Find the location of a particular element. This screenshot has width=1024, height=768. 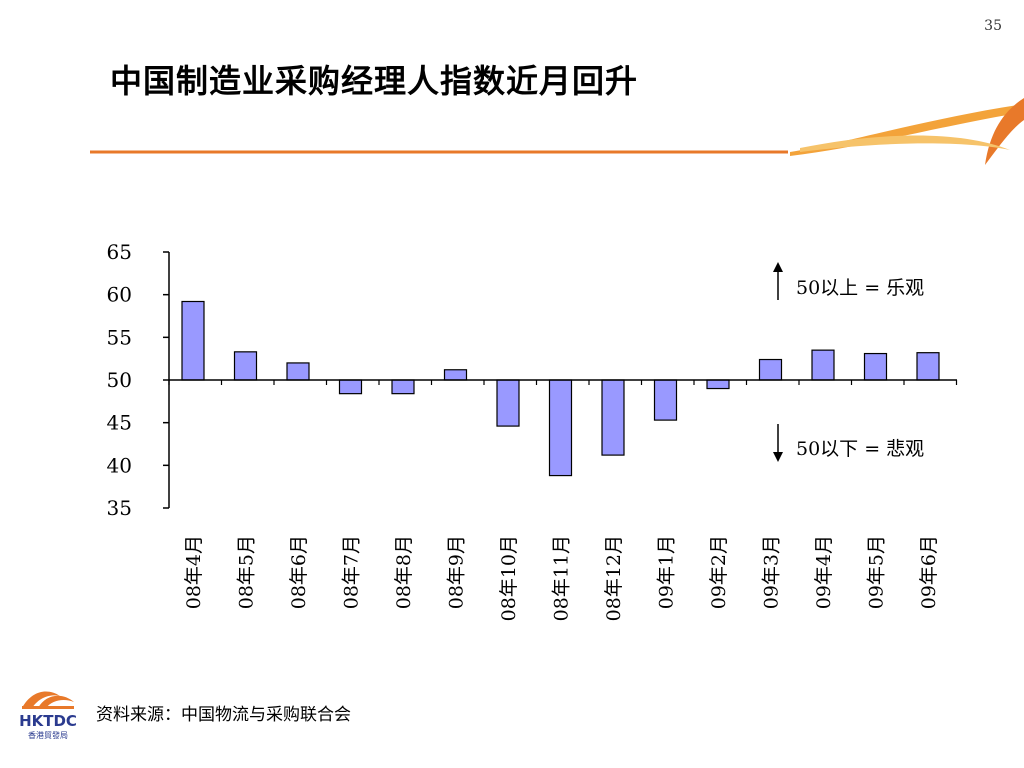

logo-sail-icon is located at coordinates (41, 699).